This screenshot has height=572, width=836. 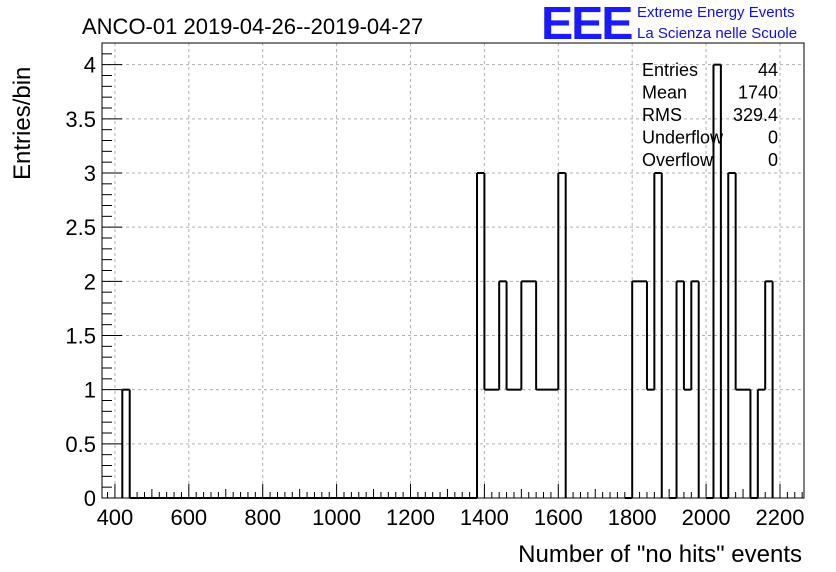 What do you see at coordinates (758, 93) in the screenshot?
I see `stats-value: 1740` at bounding box center [758, 93].